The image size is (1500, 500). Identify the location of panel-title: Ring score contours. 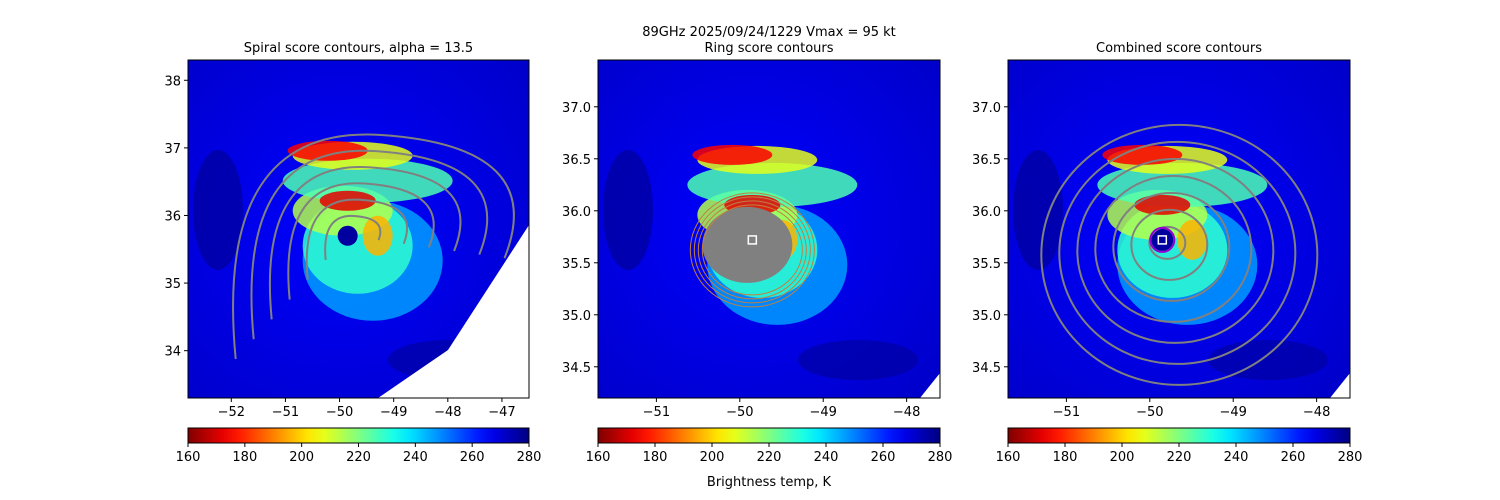
(768, 48).